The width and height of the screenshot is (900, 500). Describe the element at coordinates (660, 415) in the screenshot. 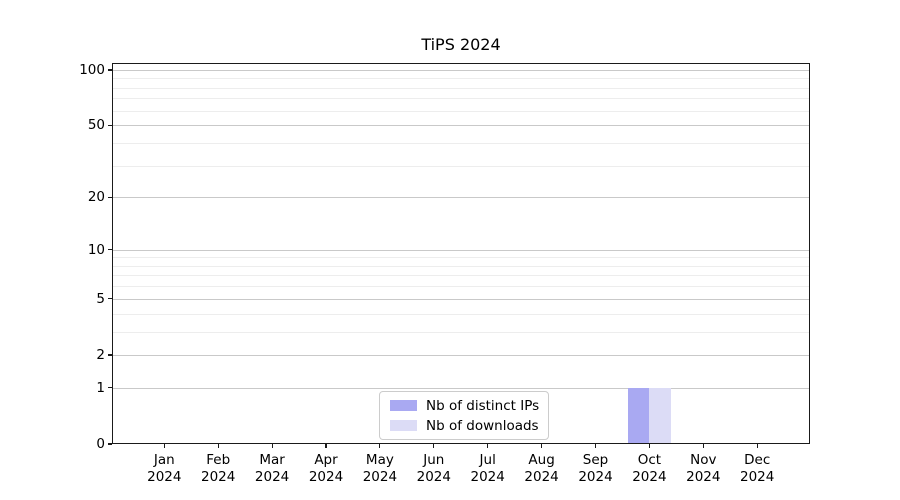

I see `bar-downloads` at that location.